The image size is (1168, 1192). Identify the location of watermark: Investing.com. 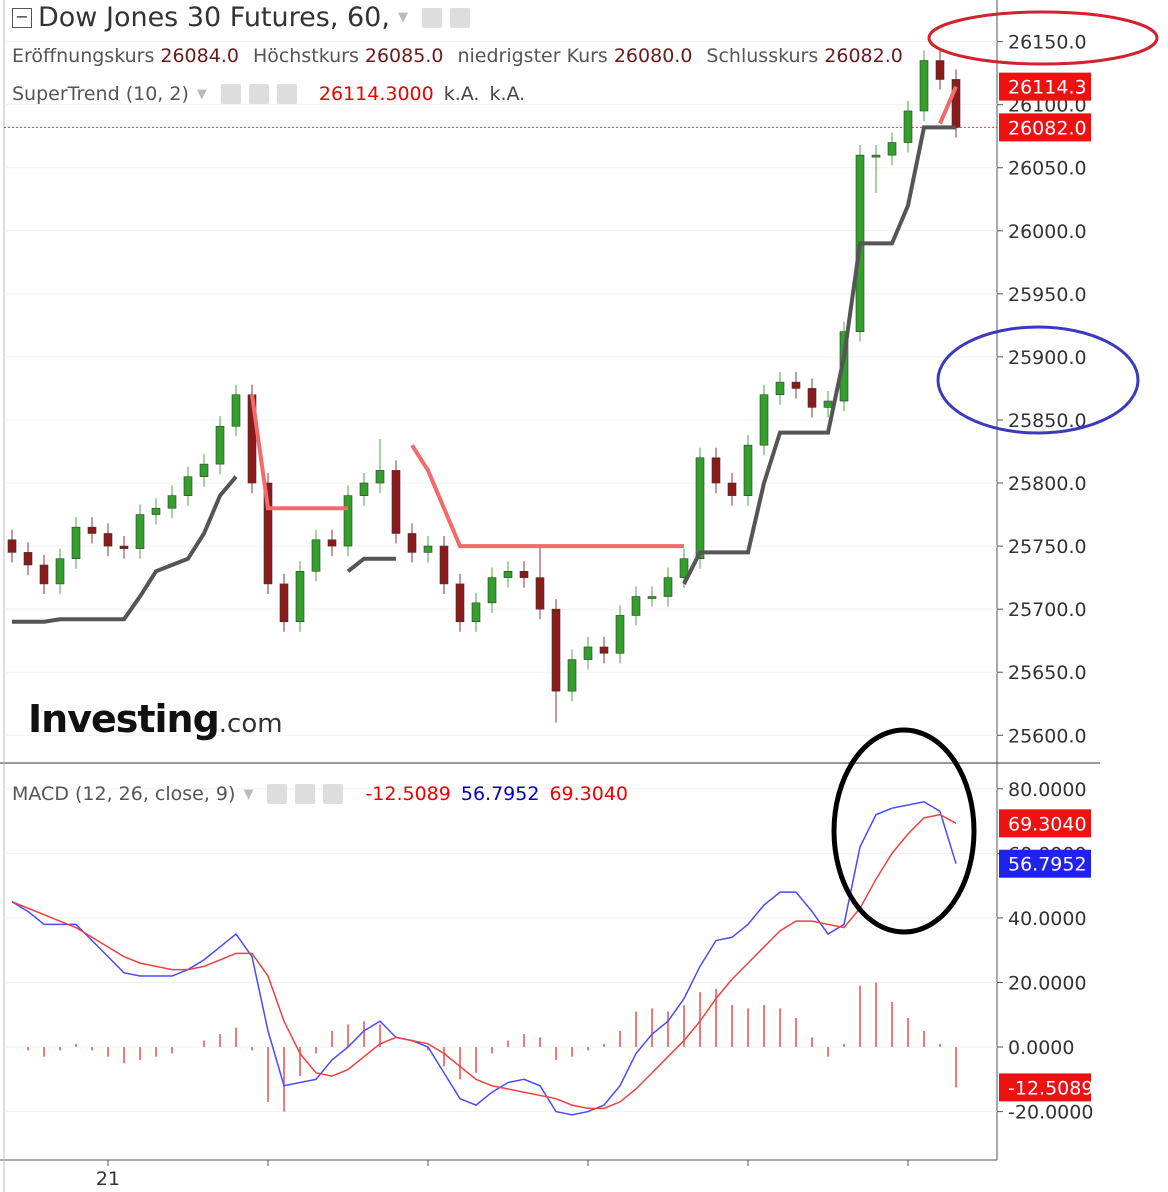
(155, 719).